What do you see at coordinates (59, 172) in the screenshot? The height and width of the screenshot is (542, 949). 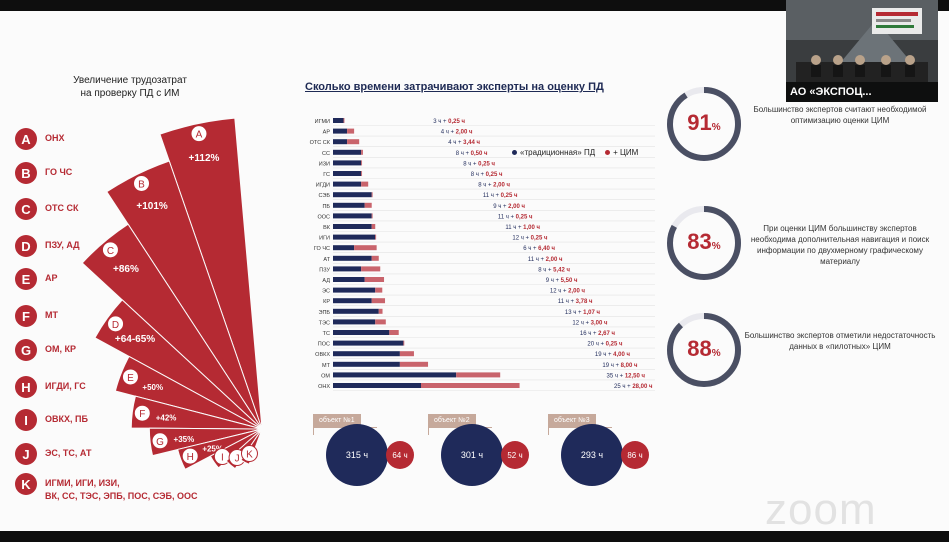 I see `legend-label: ГО ЧС` at bounding box center [59, 172].